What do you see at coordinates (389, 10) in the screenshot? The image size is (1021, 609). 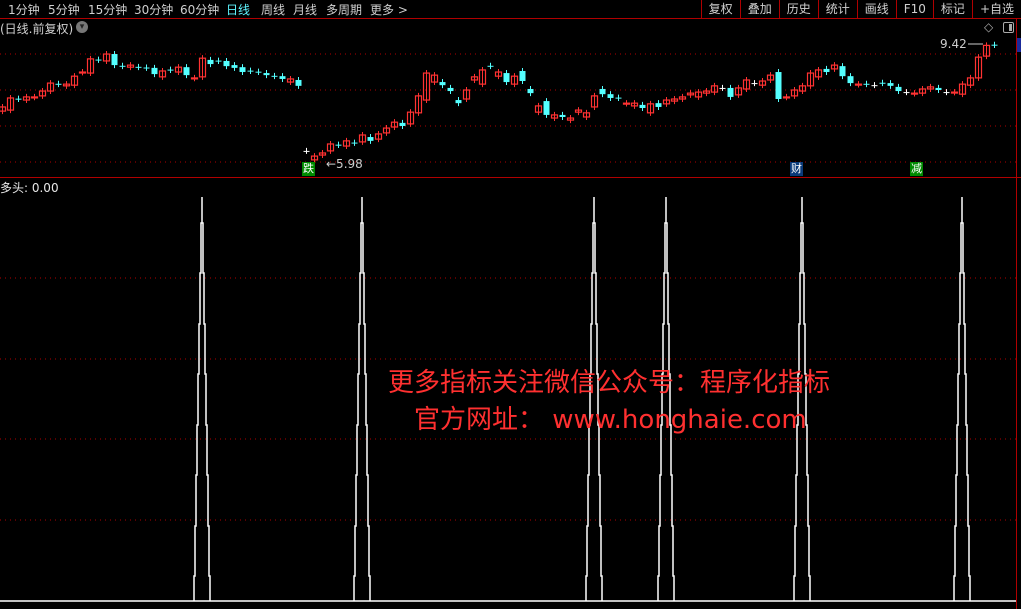 I see `period-tab: 更多 >` at bounding box center [389, 10].